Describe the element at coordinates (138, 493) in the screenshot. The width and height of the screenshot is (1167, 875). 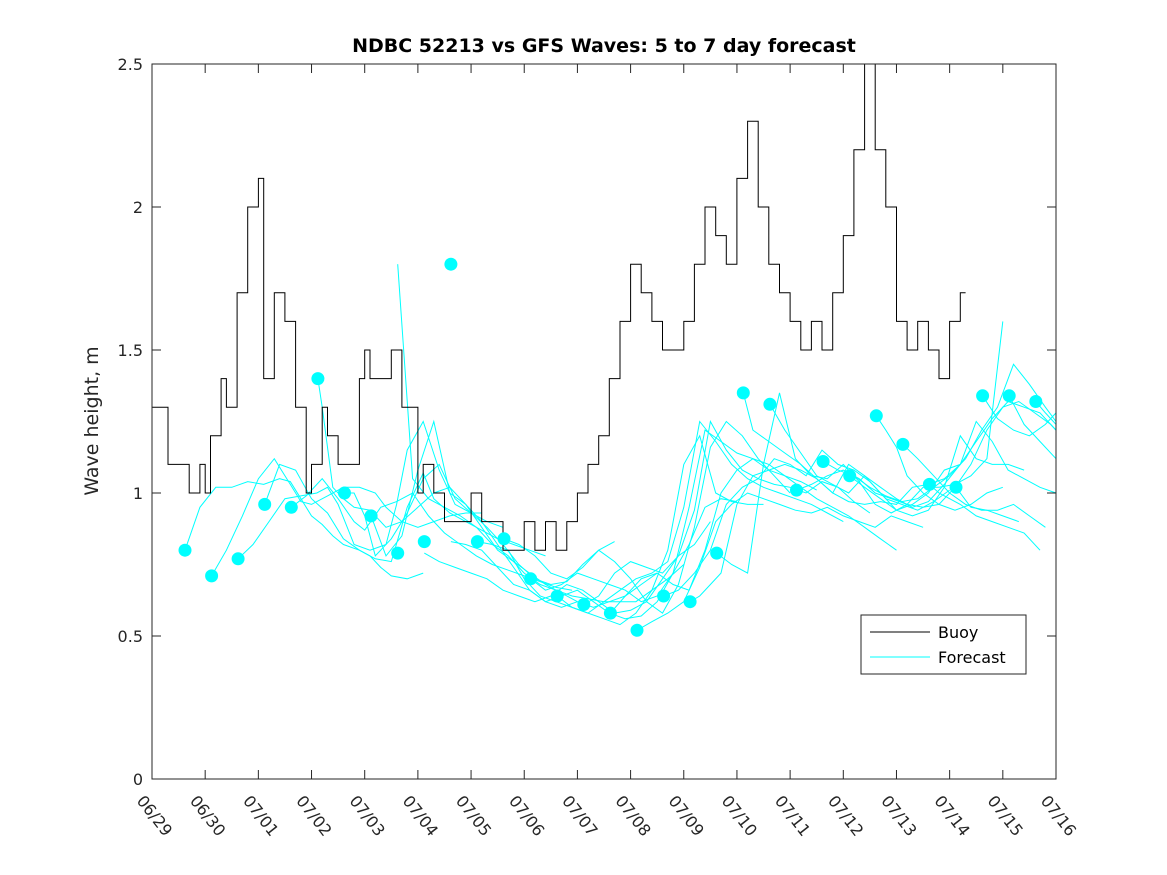
I see `y-tick-label: 1` at that location.